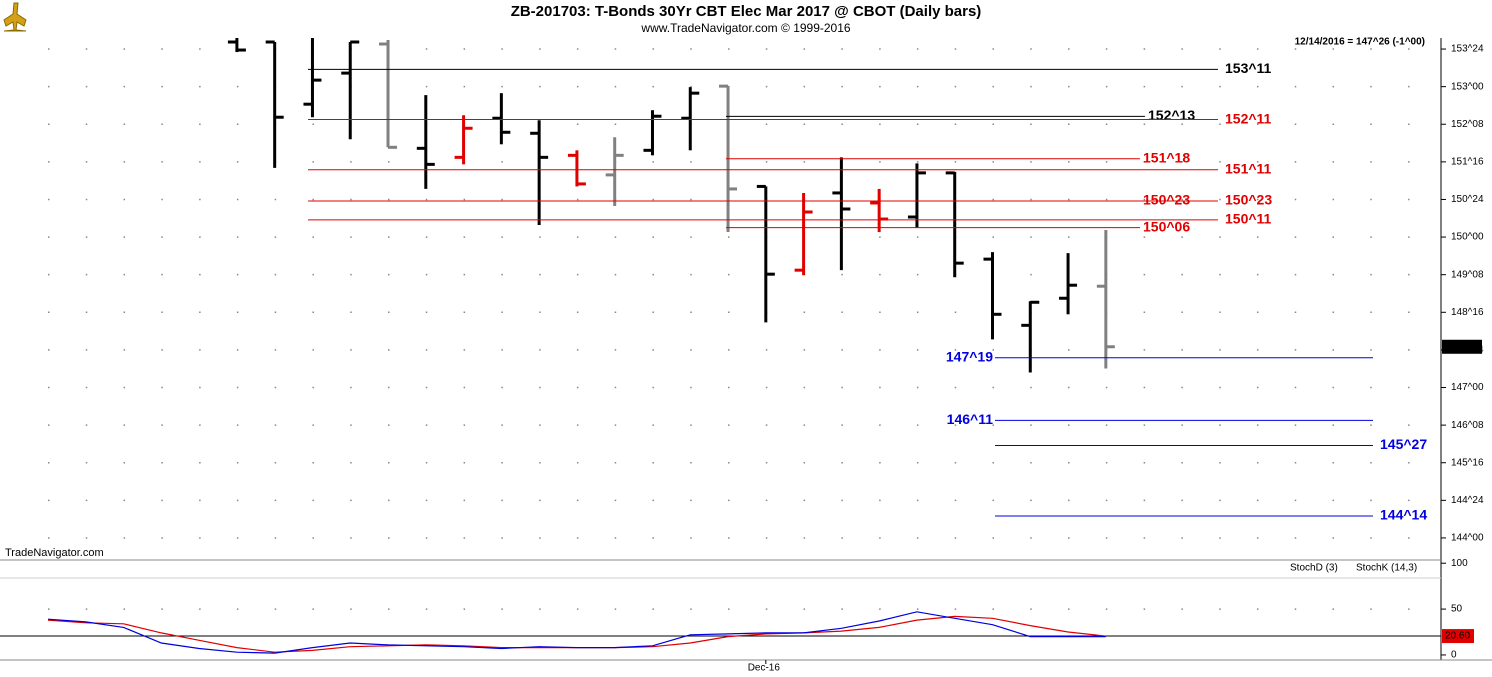 This screenshot has height=677, width=1492. I want to click on current-label: 20.60, so click(1457, 636).